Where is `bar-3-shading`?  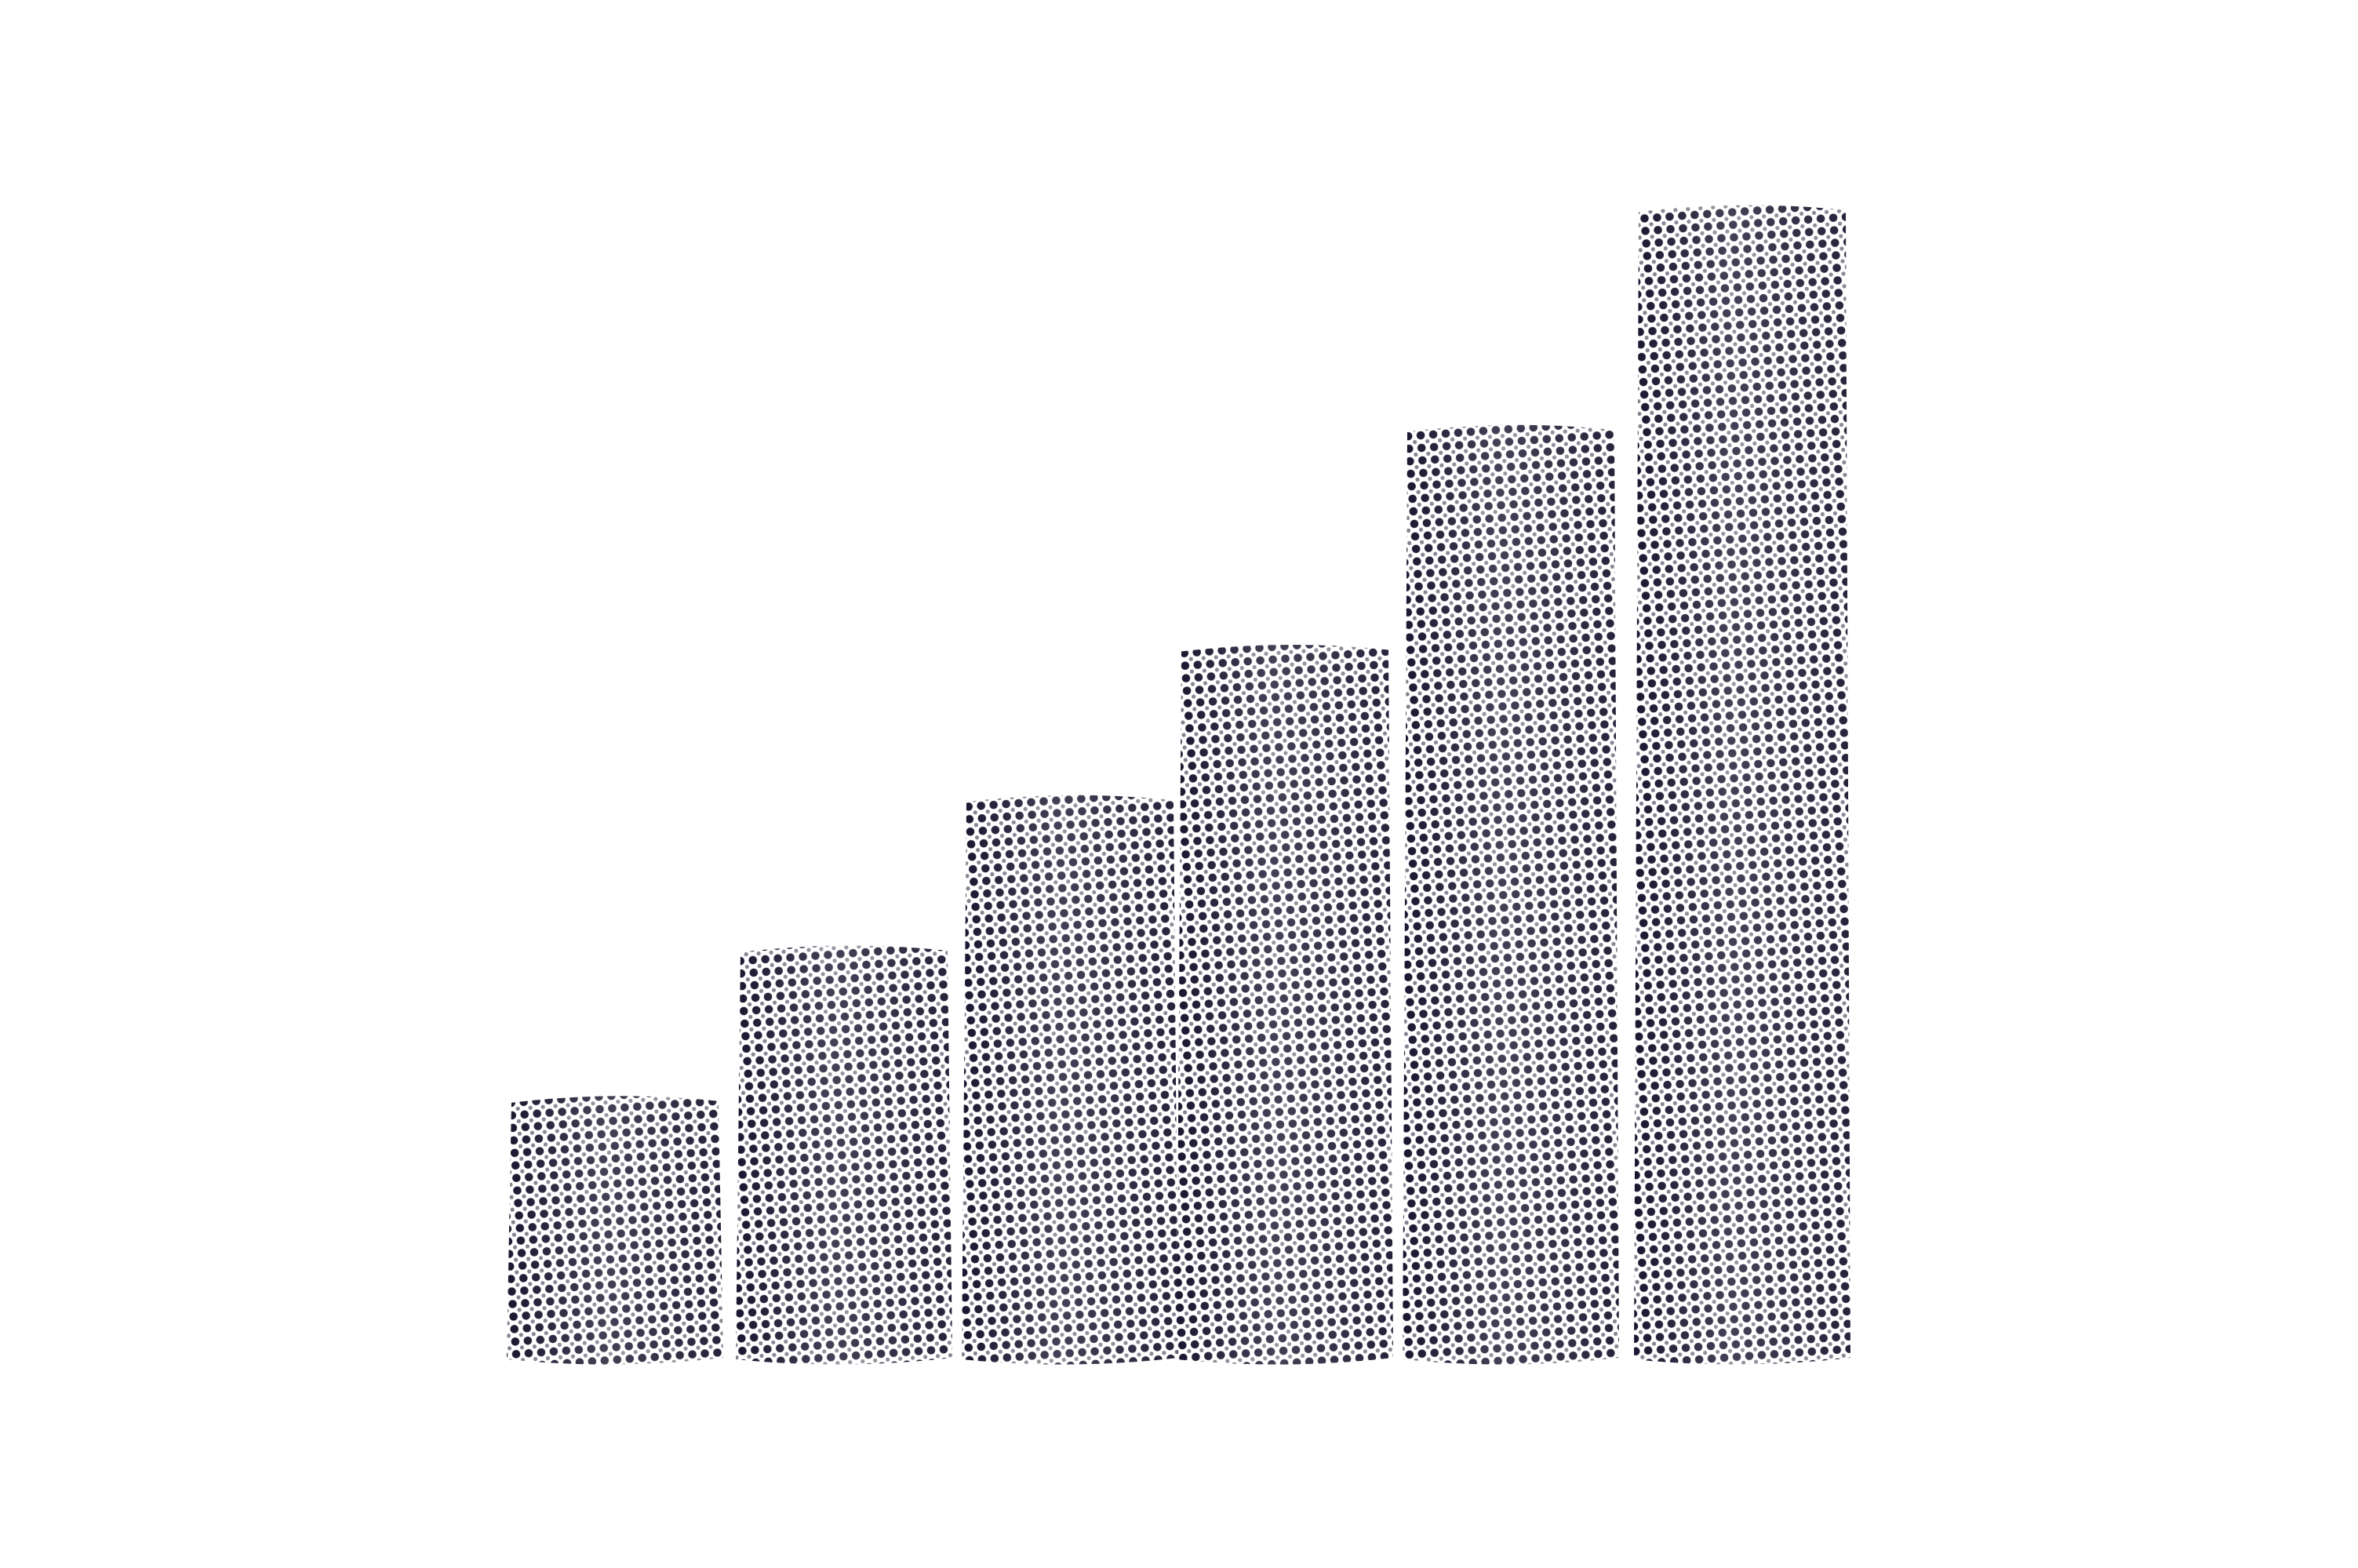
bar-3-shading is located at coordinates (1070, 1080).